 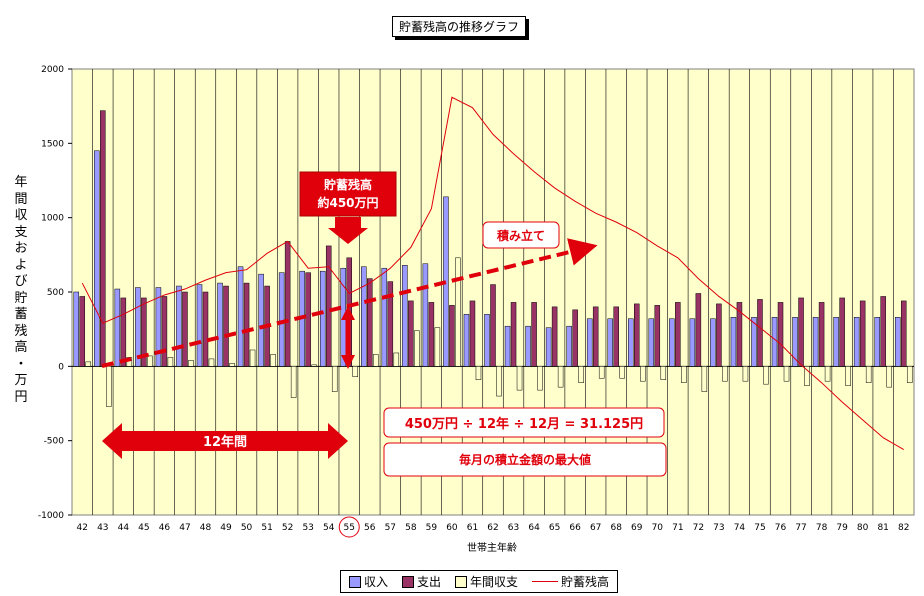 I want to click on legend-color-swatch, so click(x=461, y=581).